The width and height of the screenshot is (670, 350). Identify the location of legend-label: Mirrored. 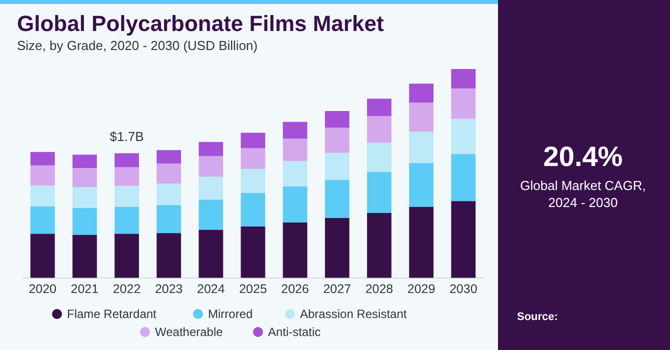
(230, 314).